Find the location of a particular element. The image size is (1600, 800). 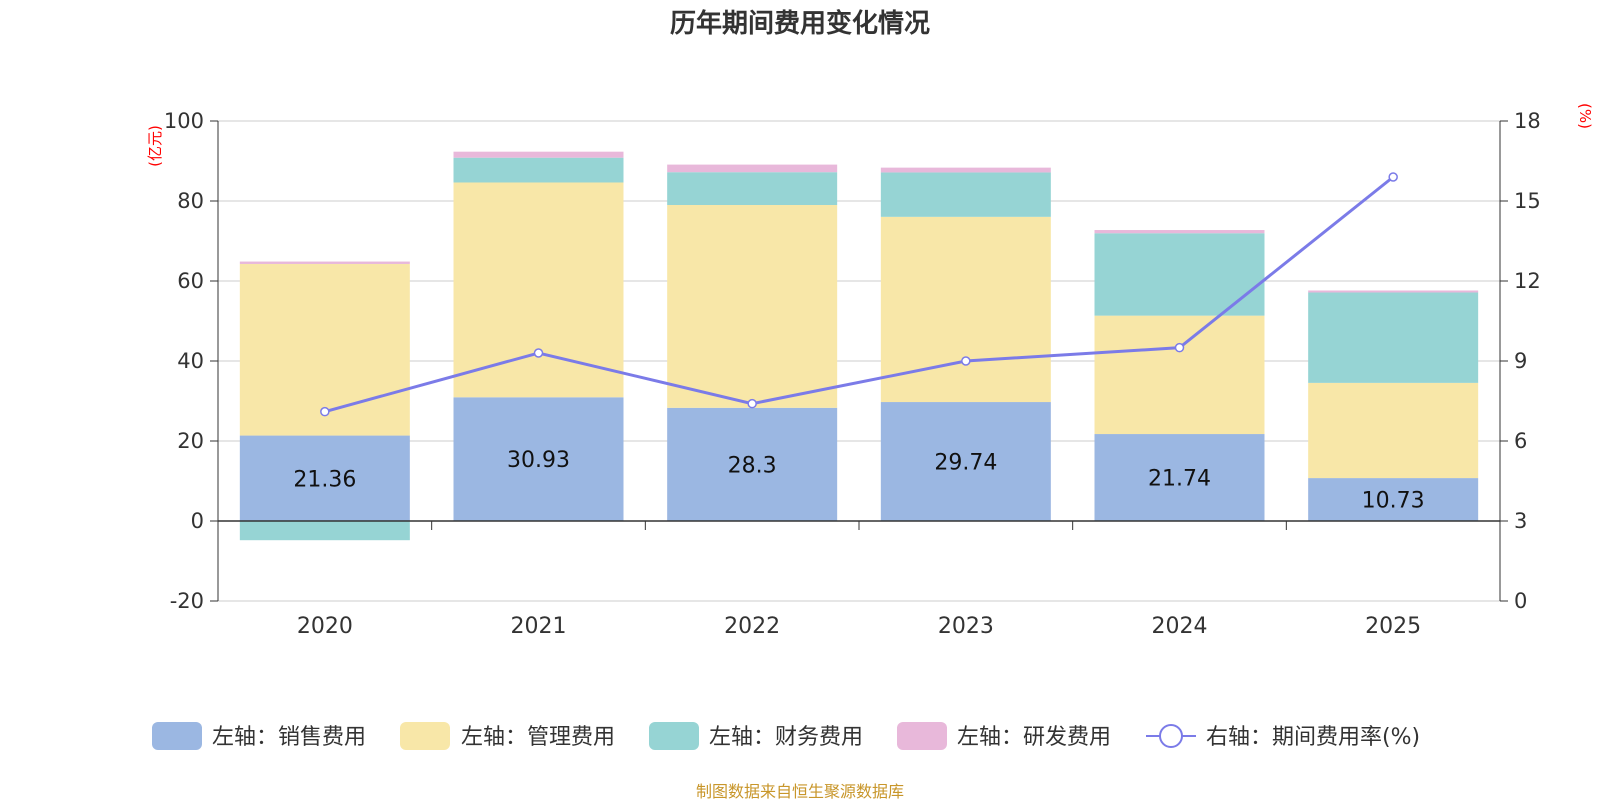

data-label: 10.73 is located at coordinates (1393, 501).